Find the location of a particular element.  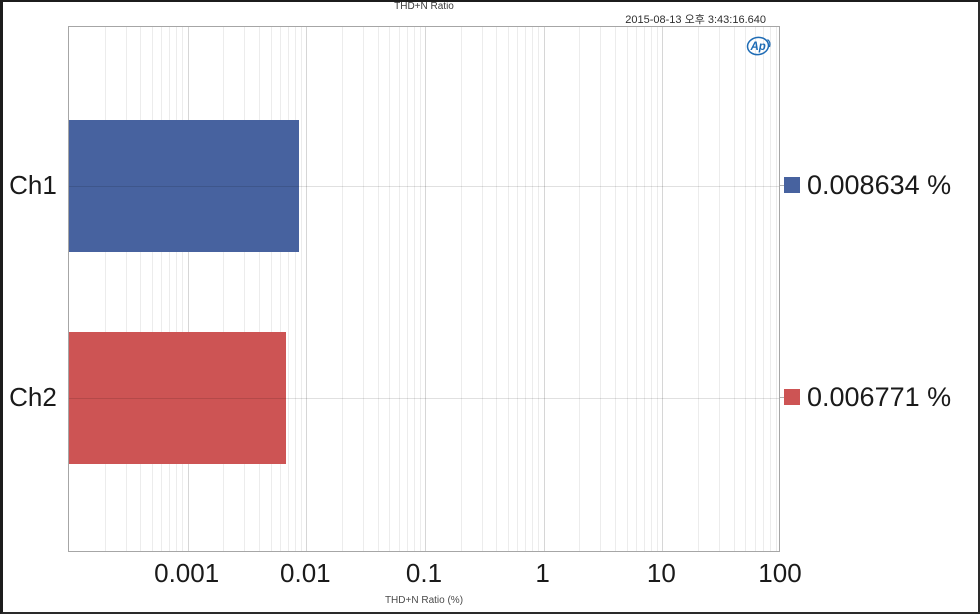

legend-value-ch1: 0.008634 % is located at coordinates (879, 185).